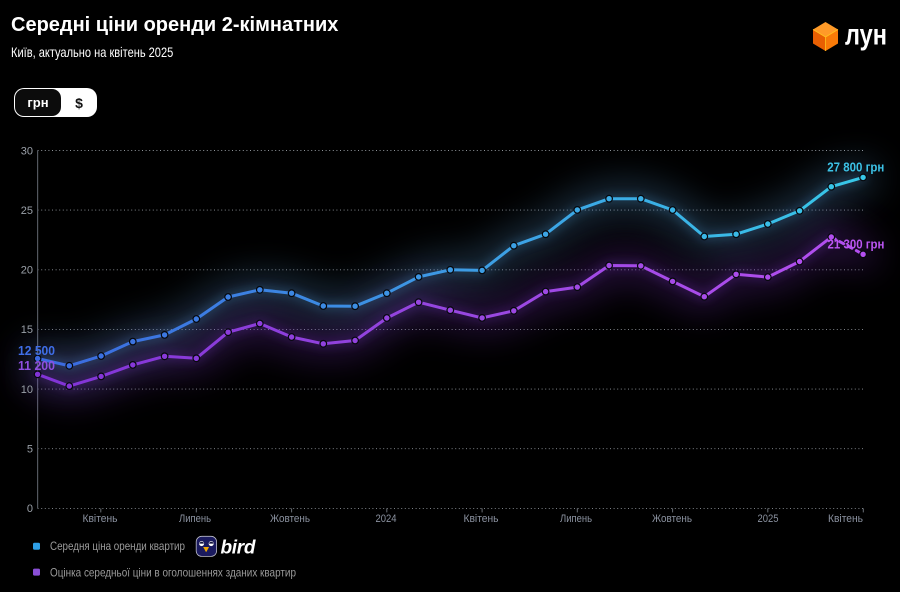 This screenshot has width=900, height=592. What do you see at coordinates (27, 330) in the screenshot?
I see `svg-text: 15` at bounding box center [27, 330].